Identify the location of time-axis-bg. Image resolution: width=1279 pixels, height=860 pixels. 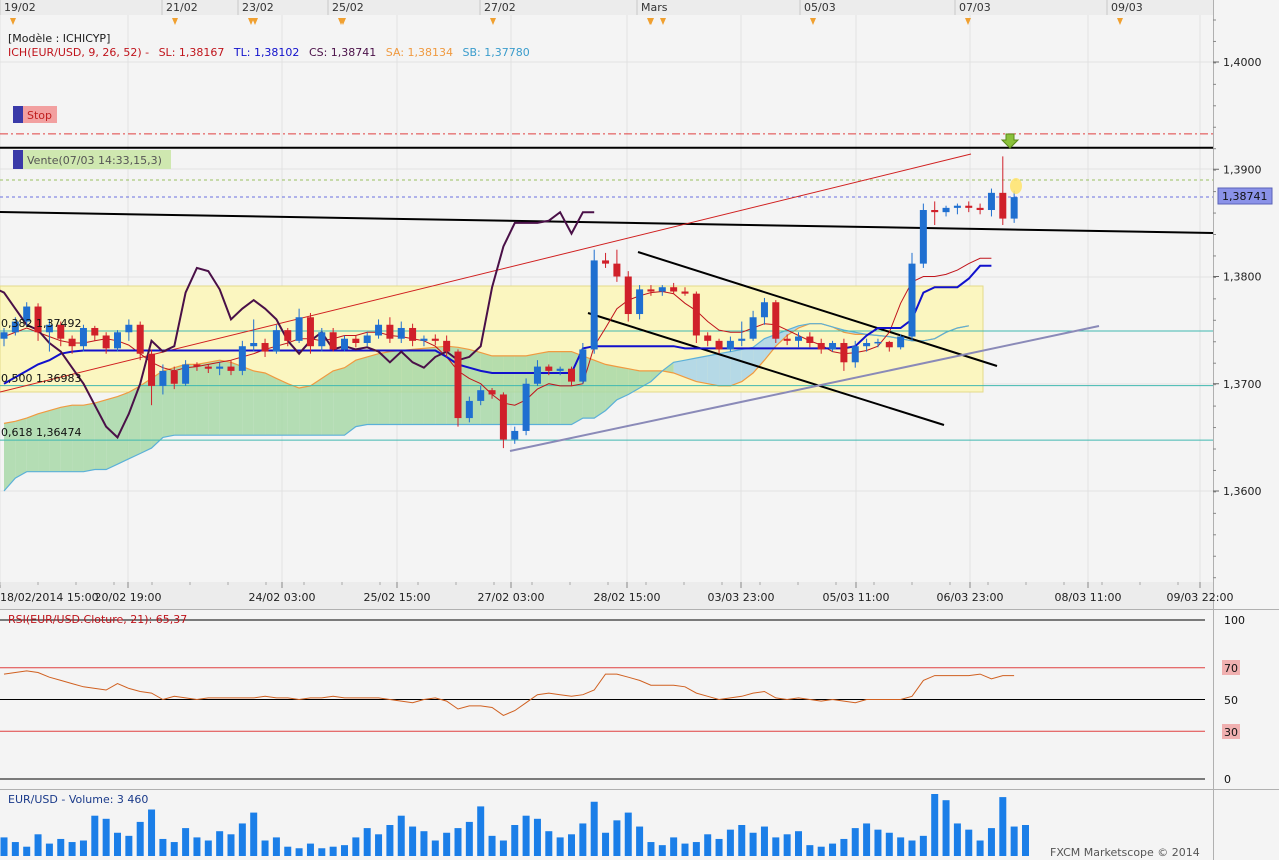
(606, 595).